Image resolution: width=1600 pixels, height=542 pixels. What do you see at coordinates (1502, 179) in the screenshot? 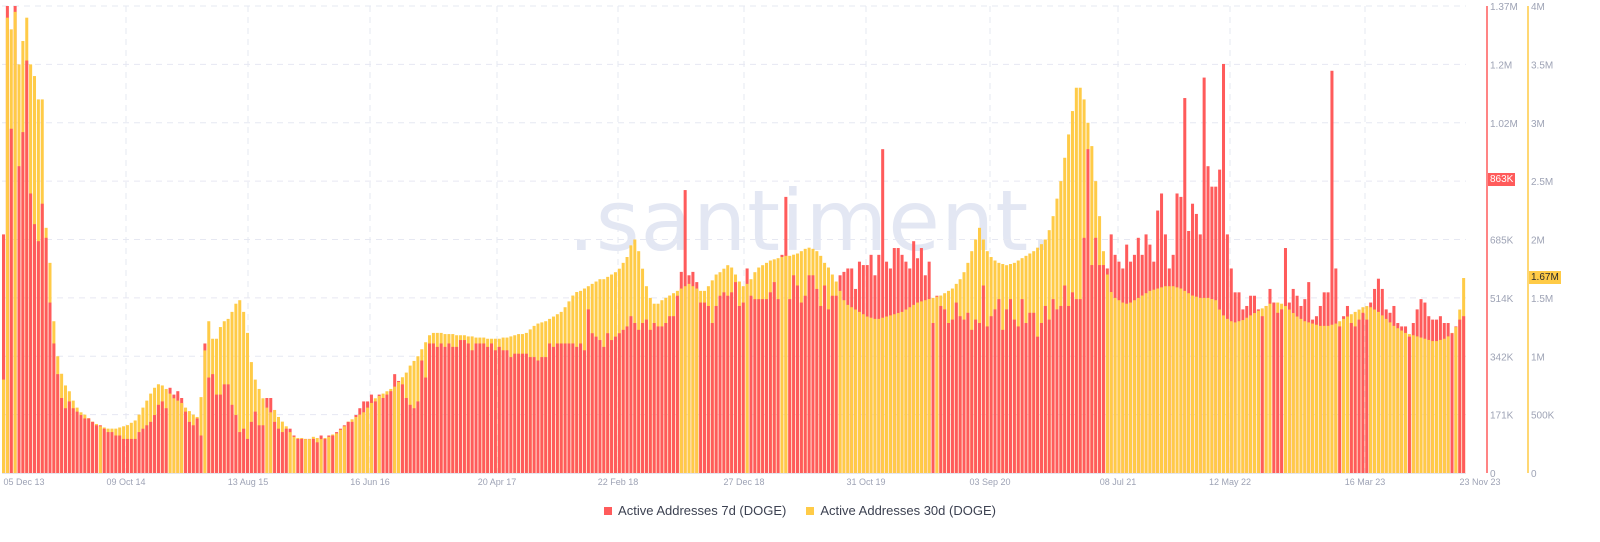
I see `left-axis-current-value-badge: 863K` at bounding box center [1502, 179].